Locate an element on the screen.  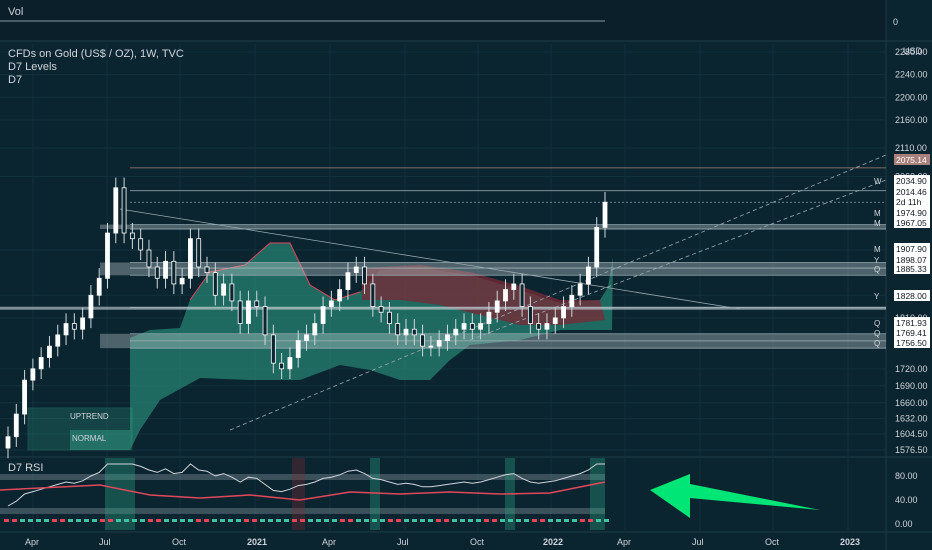
rsi-line is located at coordinates (306, 485).